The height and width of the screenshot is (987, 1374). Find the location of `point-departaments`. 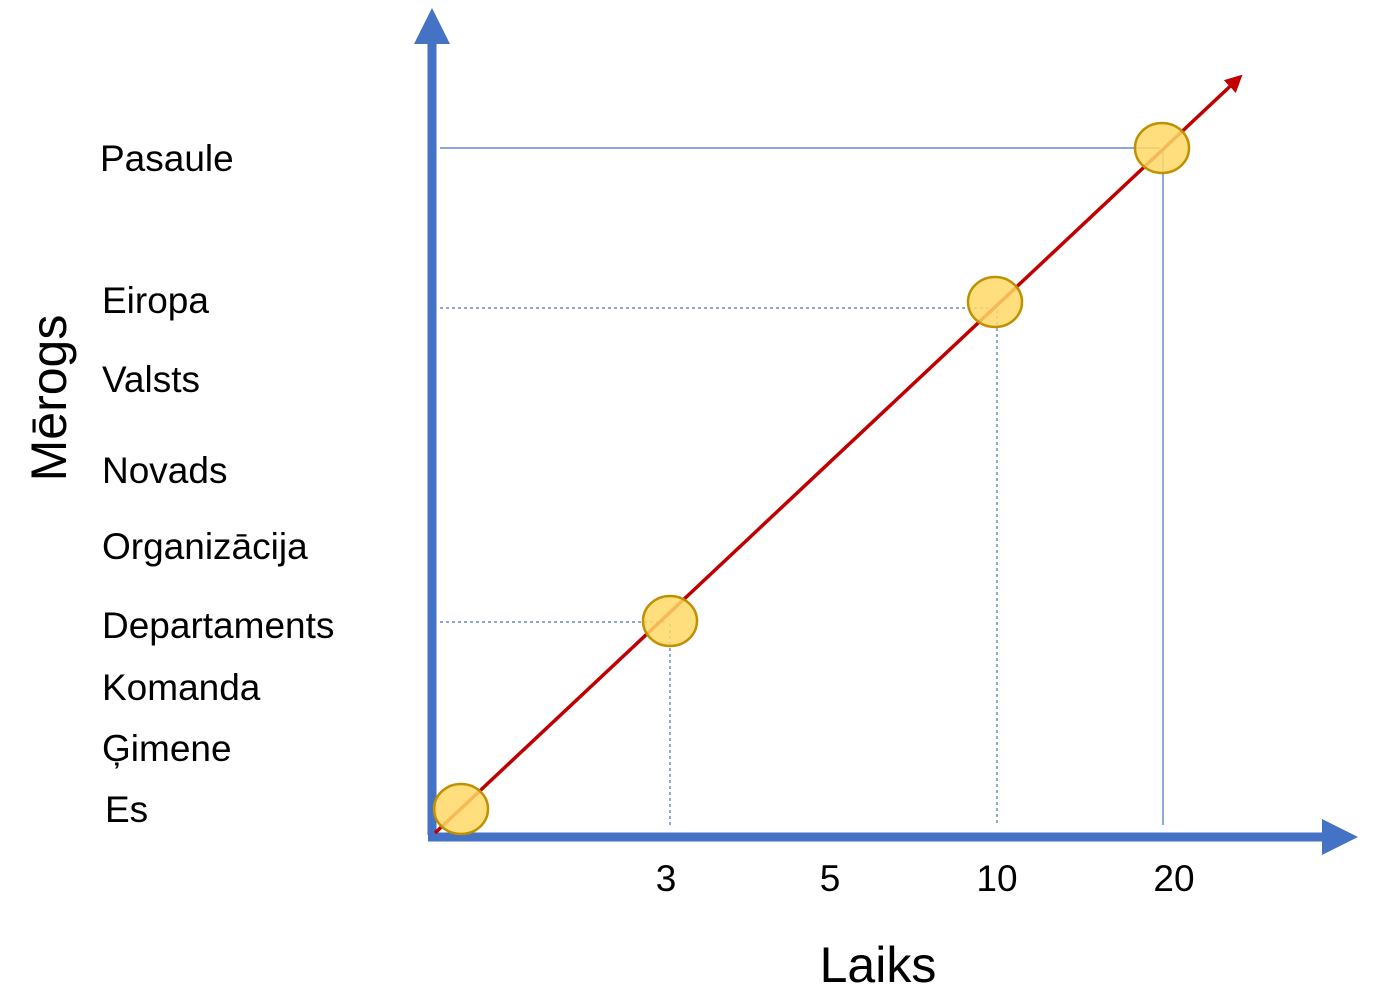

point-departaments is located at coordinates (670, 621).